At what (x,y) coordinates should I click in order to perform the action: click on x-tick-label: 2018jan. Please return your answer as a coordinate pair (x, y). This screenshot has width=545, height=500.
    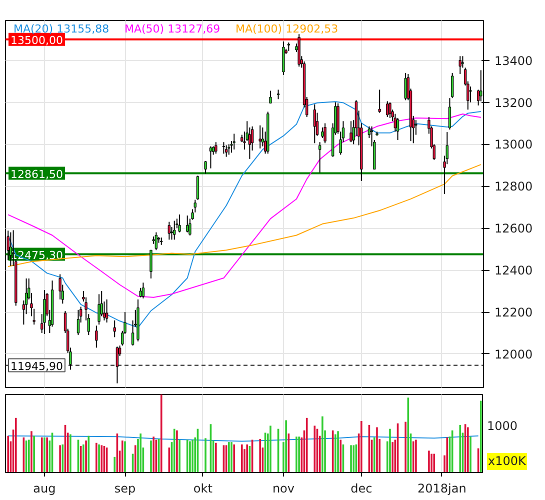
    Looking at the image, I should click on (442, 489).